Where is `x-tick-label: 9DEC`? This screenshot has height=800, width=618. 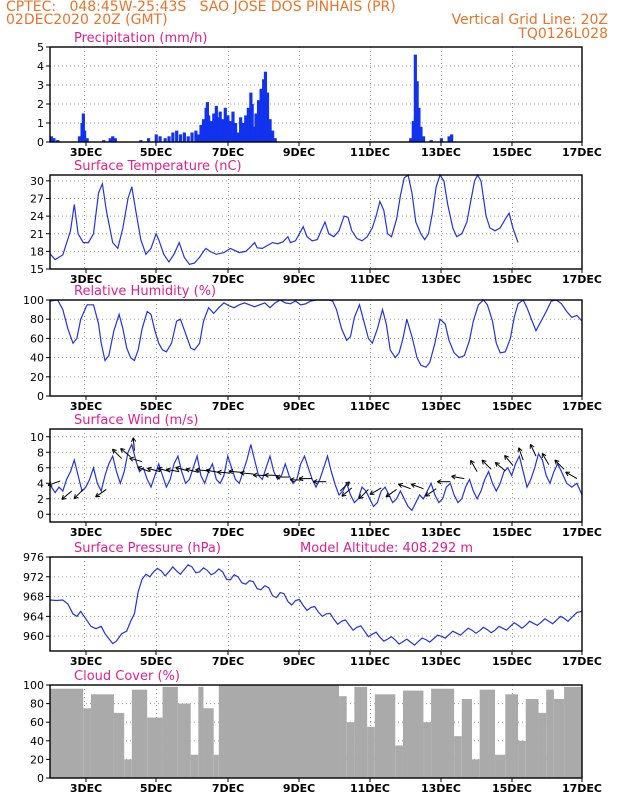 x-tick-label: 9DEC is located at coordinates (299, 406).